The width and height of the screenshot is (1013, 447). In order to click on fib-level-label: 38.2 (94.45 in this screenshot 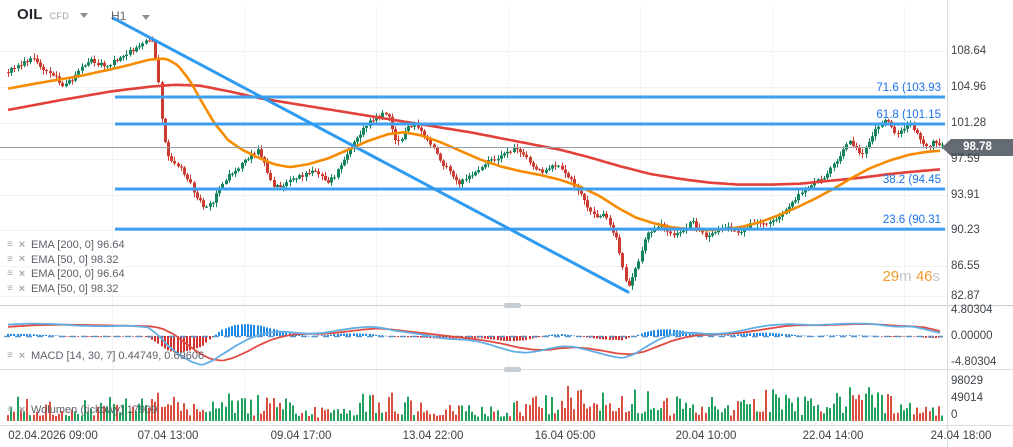, I will do `click(911, 180)`.